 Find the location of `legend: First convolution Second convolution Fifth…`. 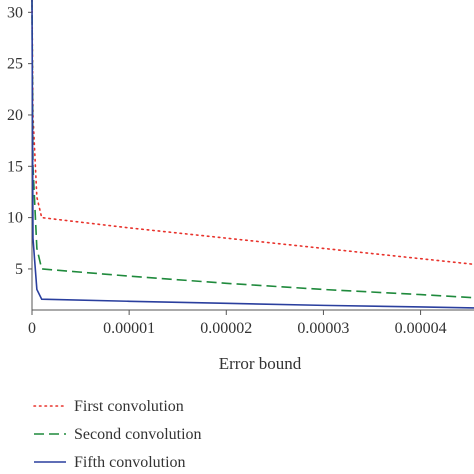

legend: First convolution Second convolution Fifth… is located at coordinates (117, 434).